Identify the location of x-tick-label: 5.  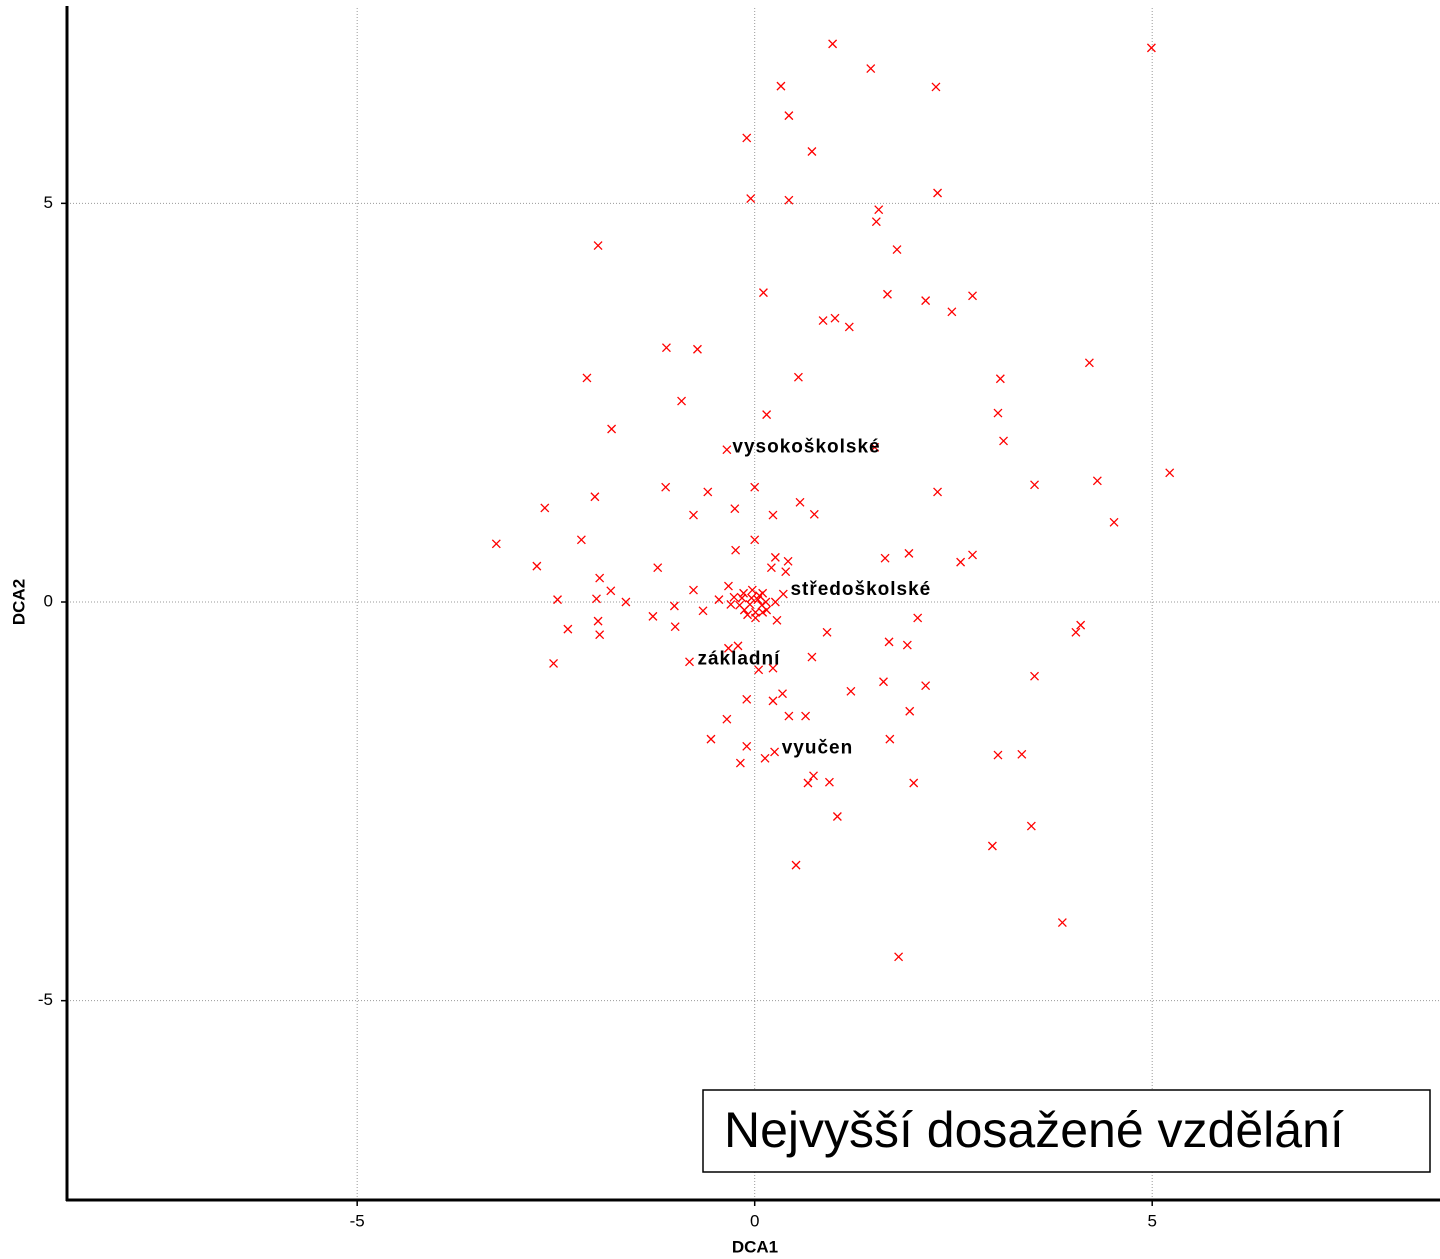
(1151, 1220).